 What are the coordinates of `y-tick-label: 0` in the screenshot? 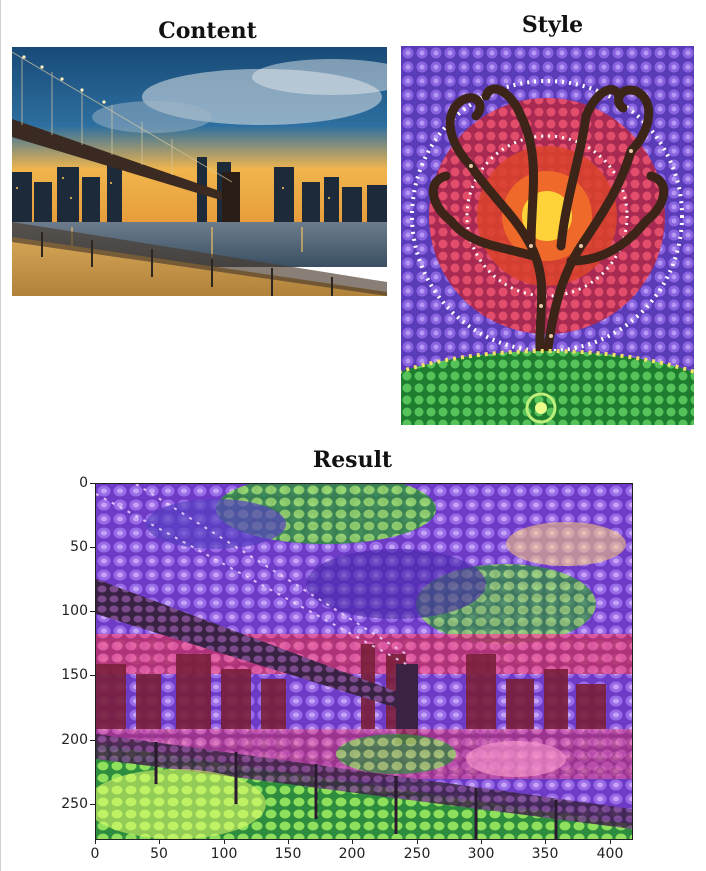 It's located at (83, 483).